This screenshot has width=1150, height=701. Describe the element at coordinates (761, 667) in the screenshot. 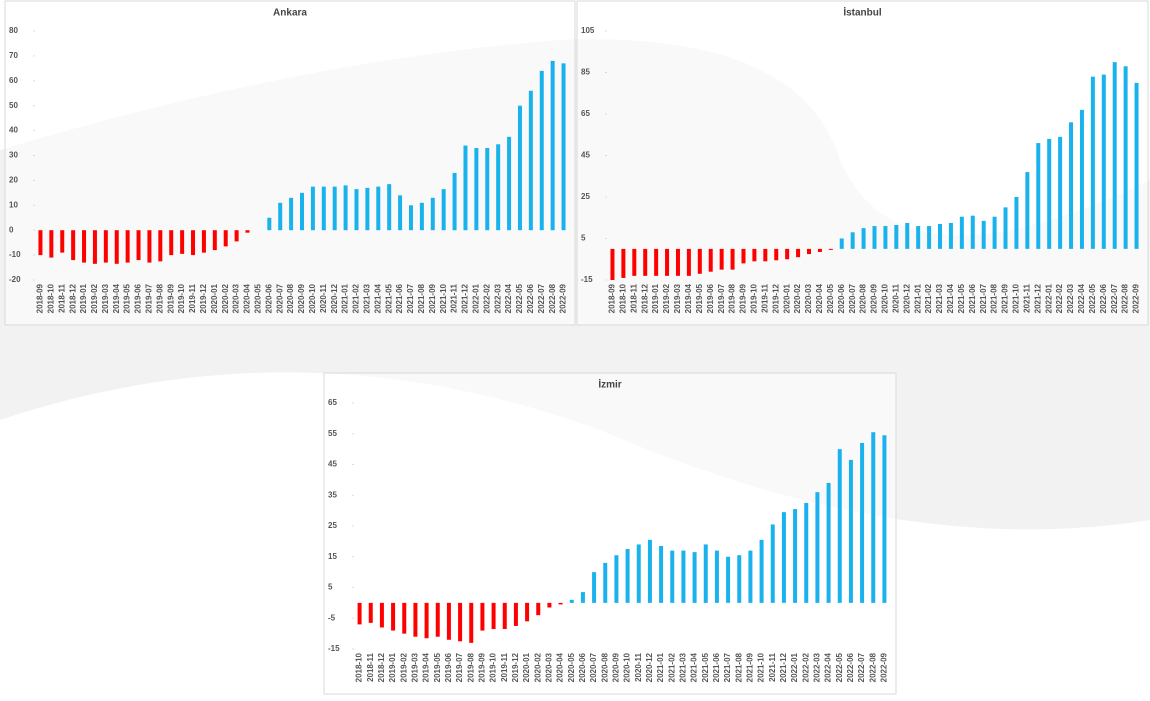

I see `x-tick-label: 2021-10` at that location.